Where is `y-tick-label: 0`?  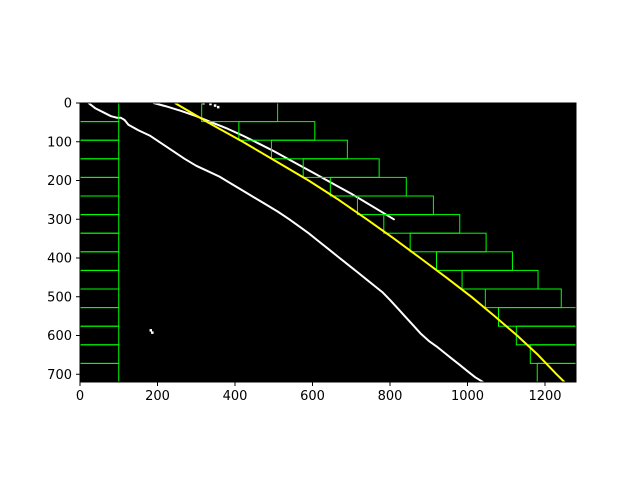 y-tick-label: 0 is located at coordinates (68, 104).